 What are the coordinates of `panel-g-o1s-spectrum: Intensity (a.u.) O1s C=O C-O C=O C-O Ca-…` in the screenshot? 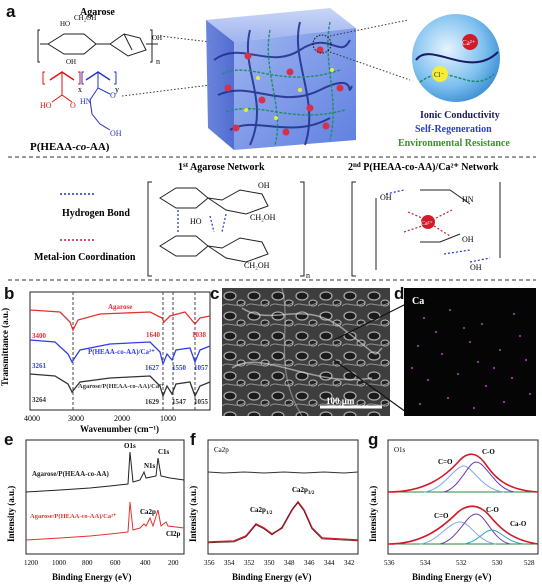 It's located at (453, 510).